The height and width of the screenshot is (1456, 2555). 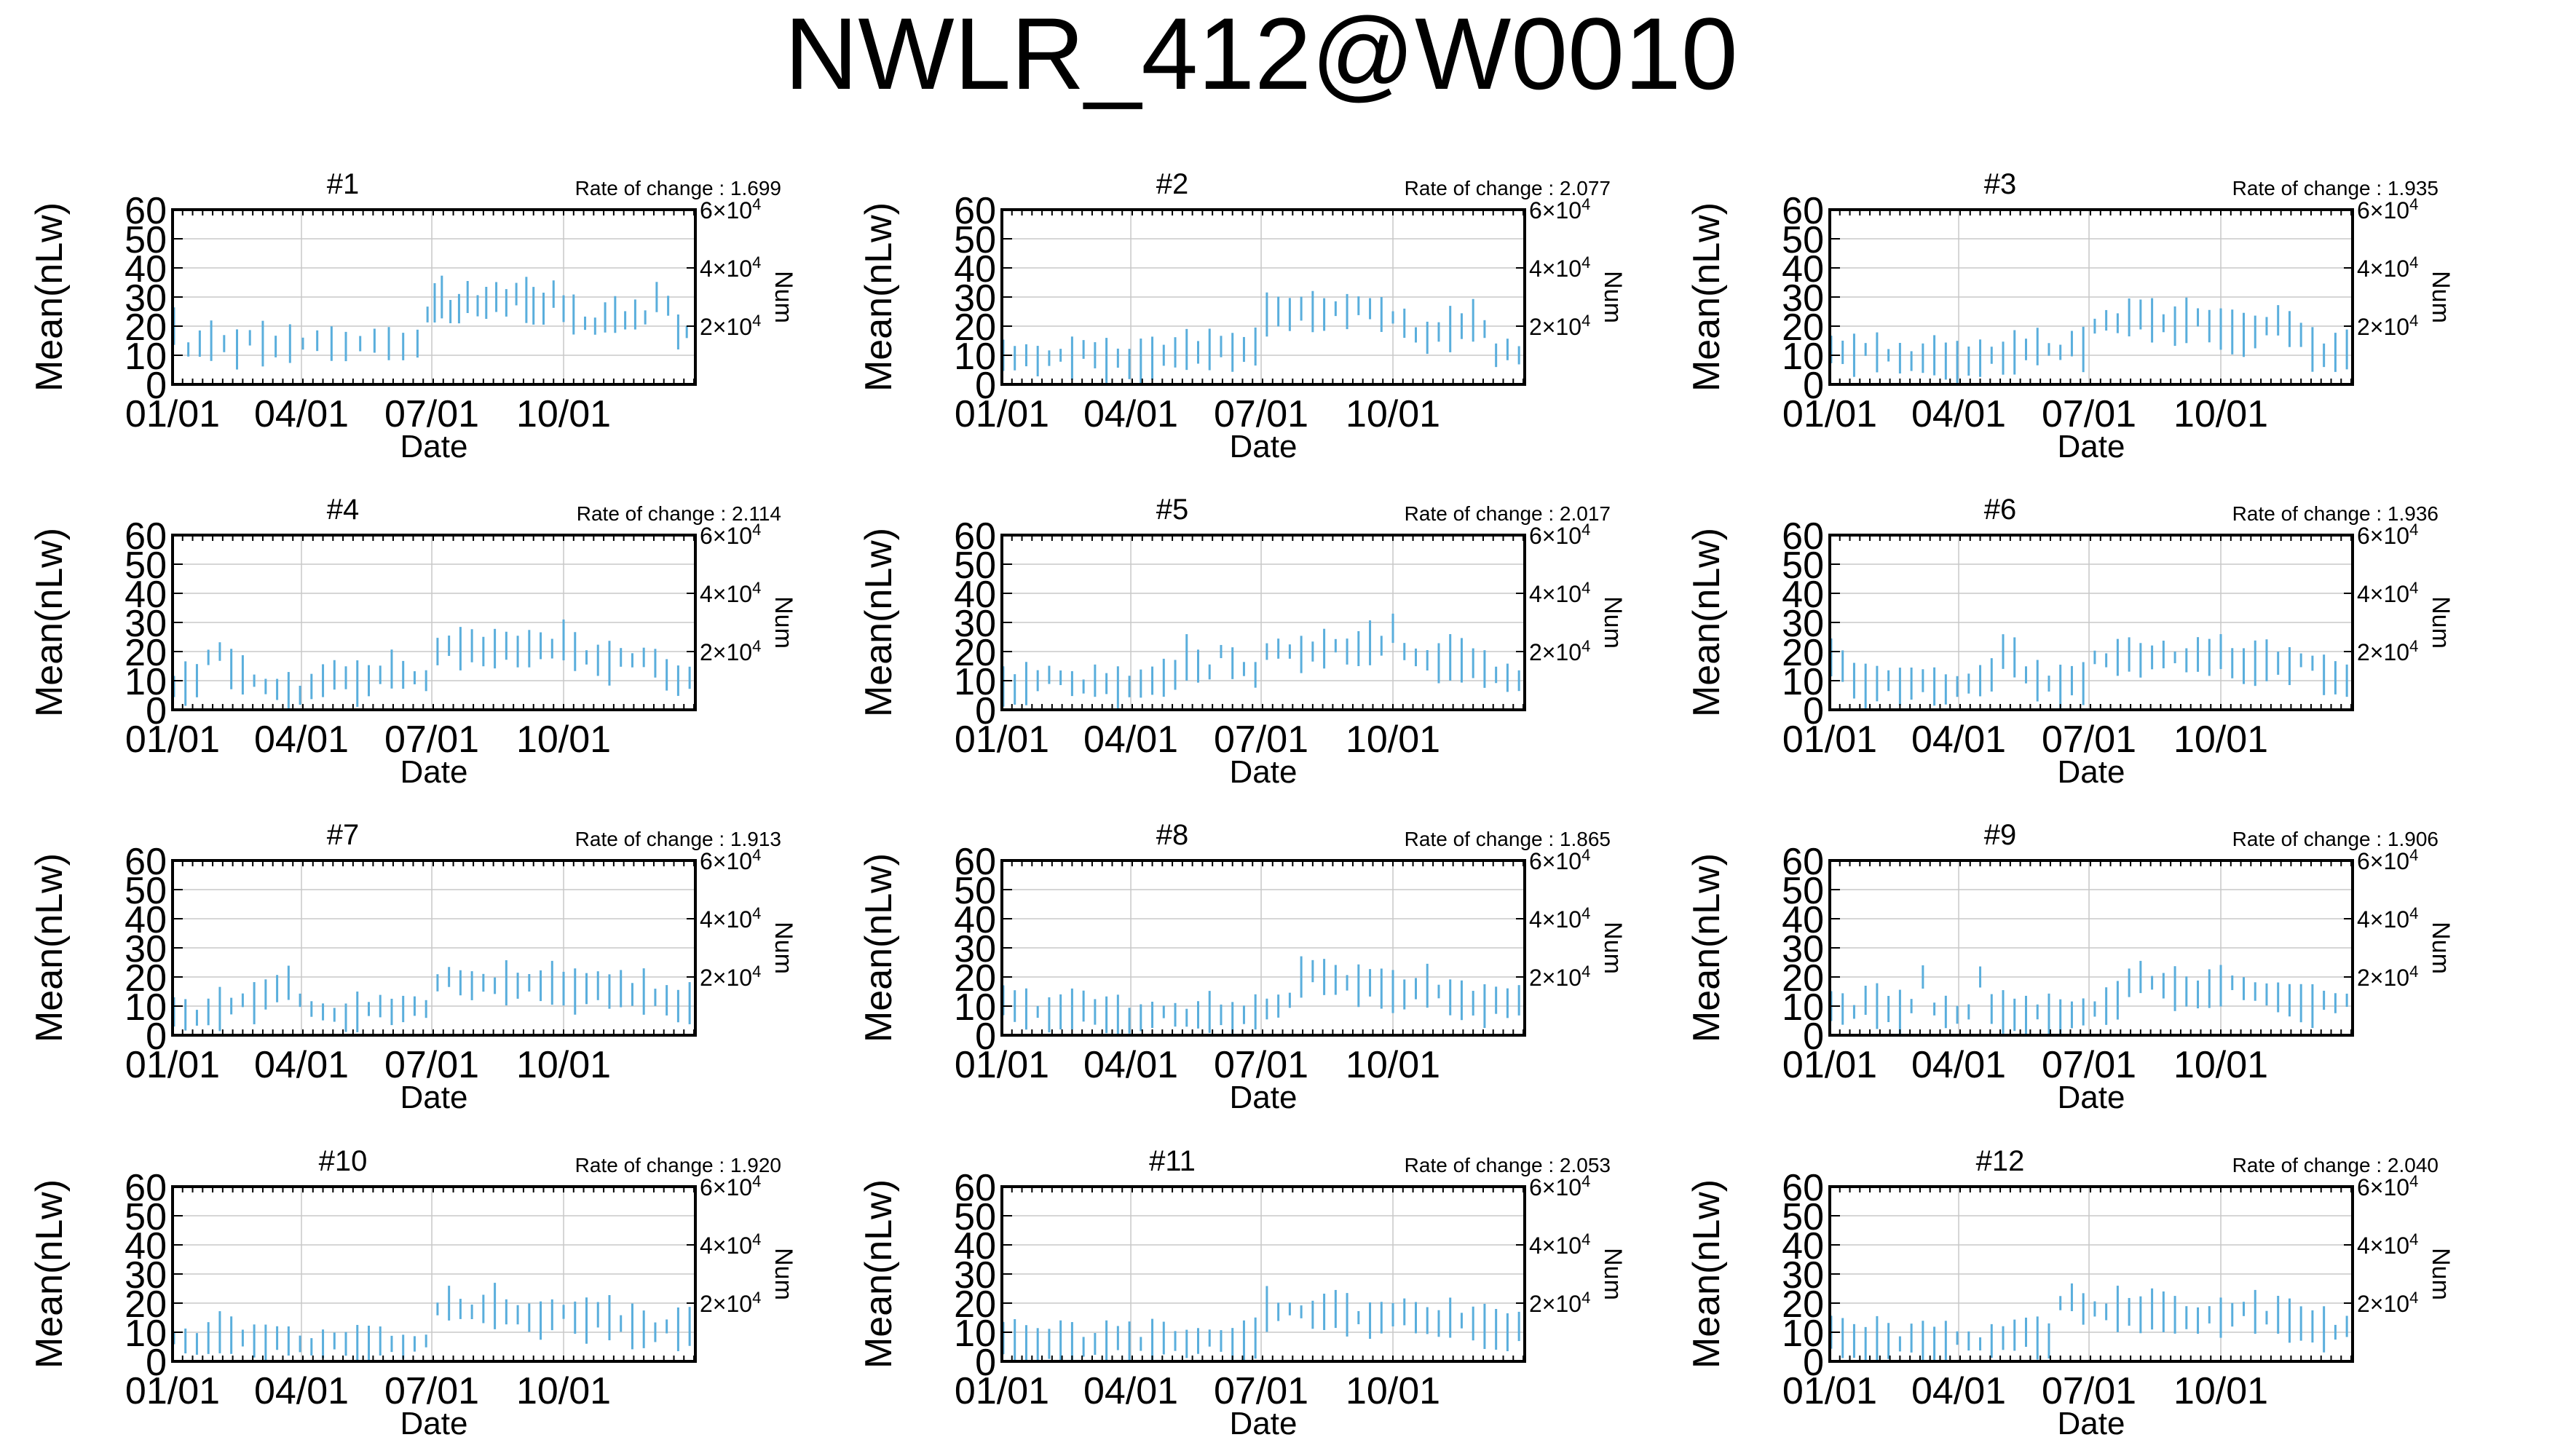 What do you see at coordinates (1002, 414) in the screenshot?
I see `x-tick-label: 01/01` at bounding box center [1002, 414].